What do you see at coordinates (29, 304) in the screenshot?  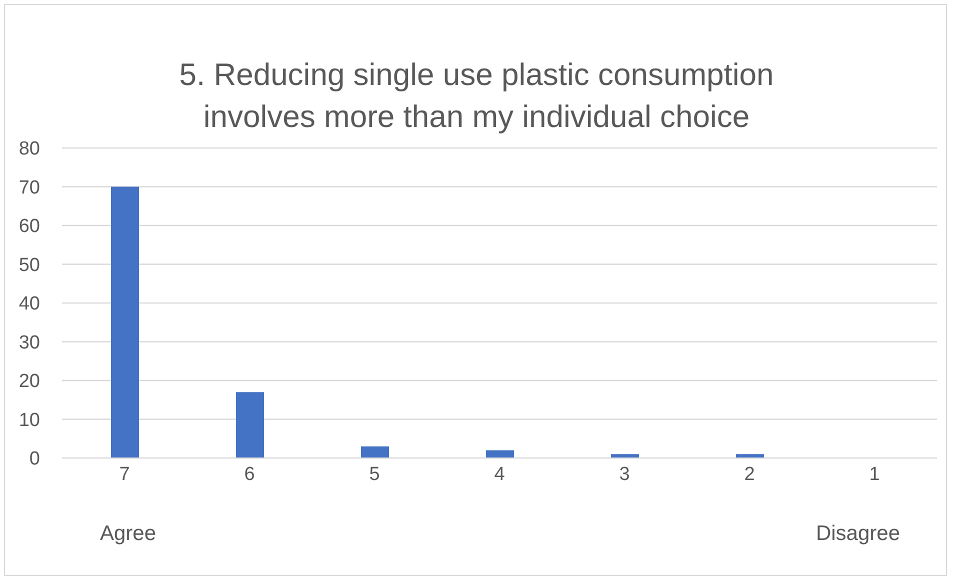 I see `y-tick-label: 40` at bounding box center [29, 304].